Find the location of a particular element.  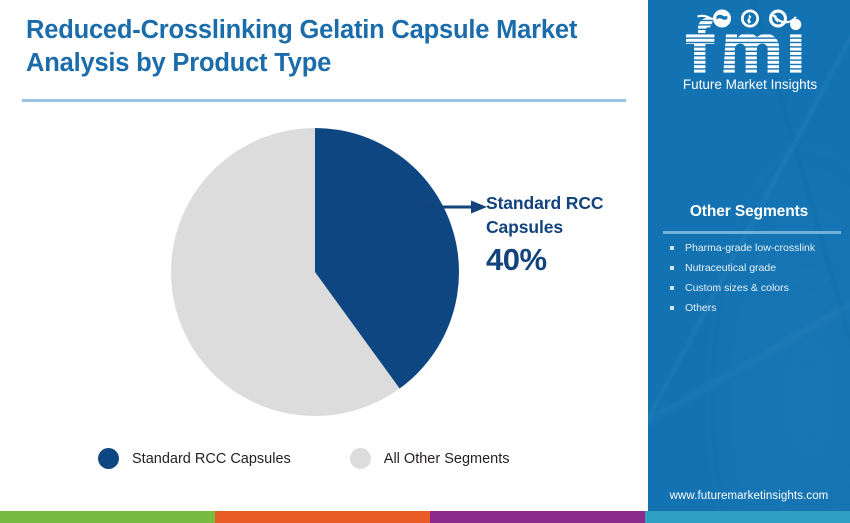

bar-segment-purple is located at coordinates (538, 517).